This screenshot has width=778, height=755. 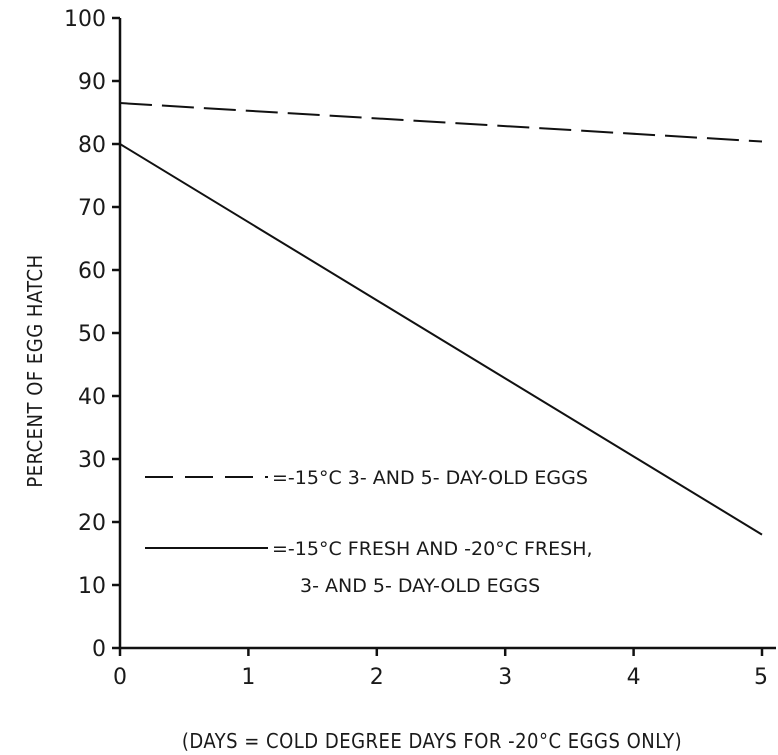 I want to click on y-tick-label: 0, so click(x=99, y=649).